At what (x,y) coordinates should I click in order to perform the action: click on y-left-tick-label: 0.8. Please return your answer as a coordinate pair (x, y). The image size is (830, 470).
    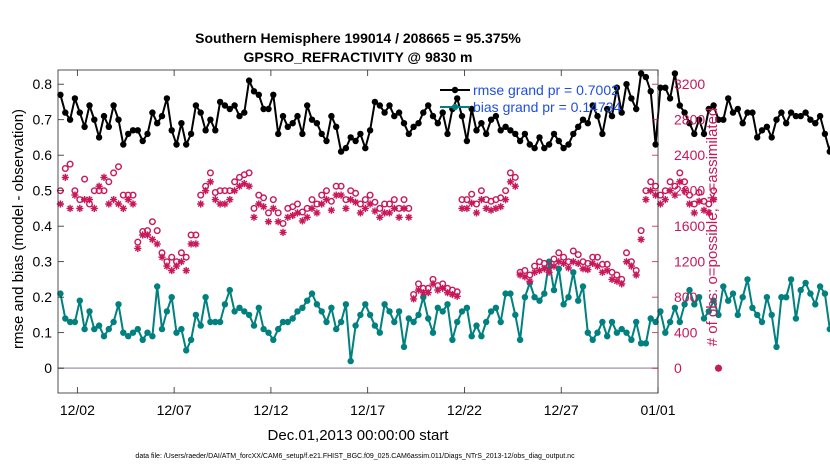
    Looking at the image, I should click on (43, 84).